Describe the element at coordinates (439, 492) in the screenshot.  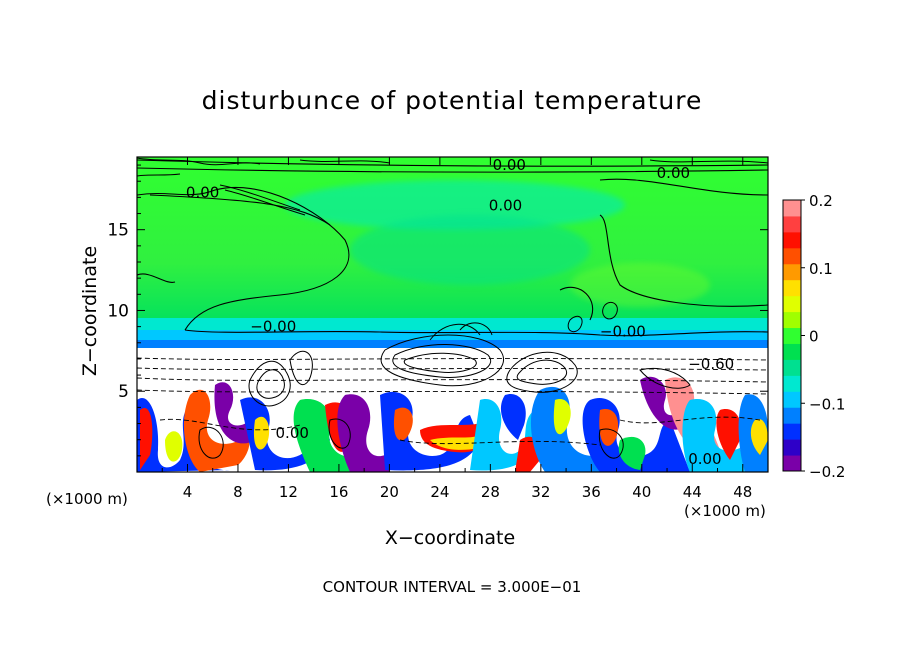
I see `x-tick-label: 24` at that location.